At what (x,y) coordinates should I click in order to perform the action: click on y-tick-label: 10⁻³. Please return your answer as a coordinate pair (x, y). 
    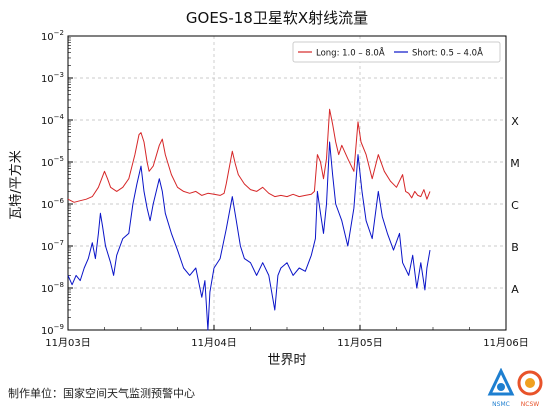
    Looking at the image, I should click on (52, 78).